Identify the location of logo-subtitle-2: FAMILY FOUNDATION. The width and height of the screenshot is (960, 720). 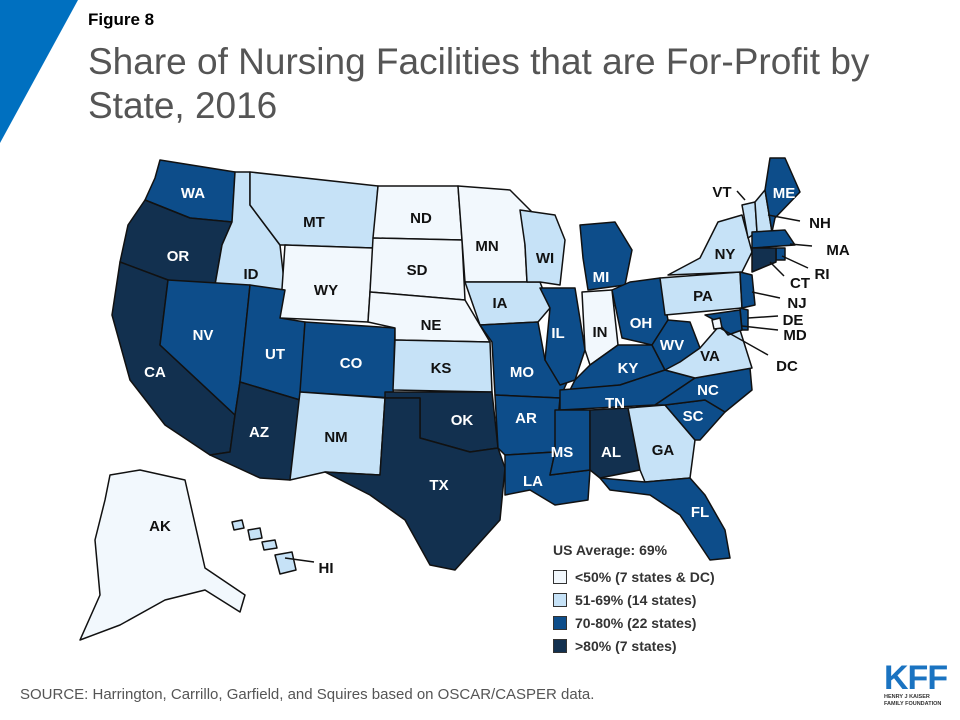
(913, 704).